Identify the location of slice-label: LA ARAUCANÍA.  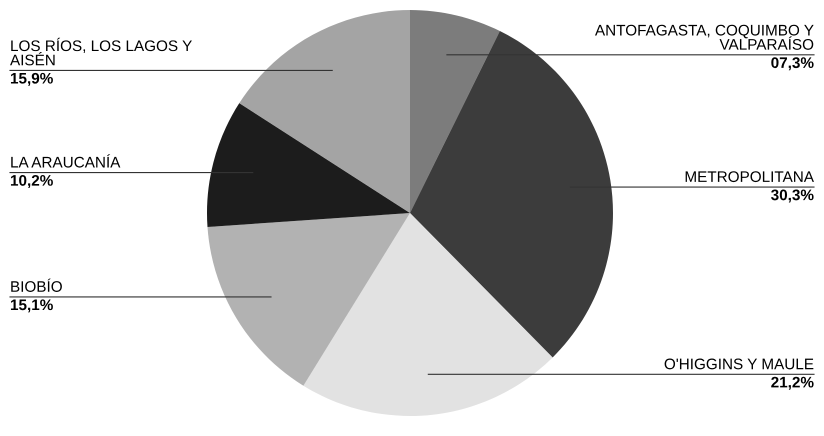
(65, 161).